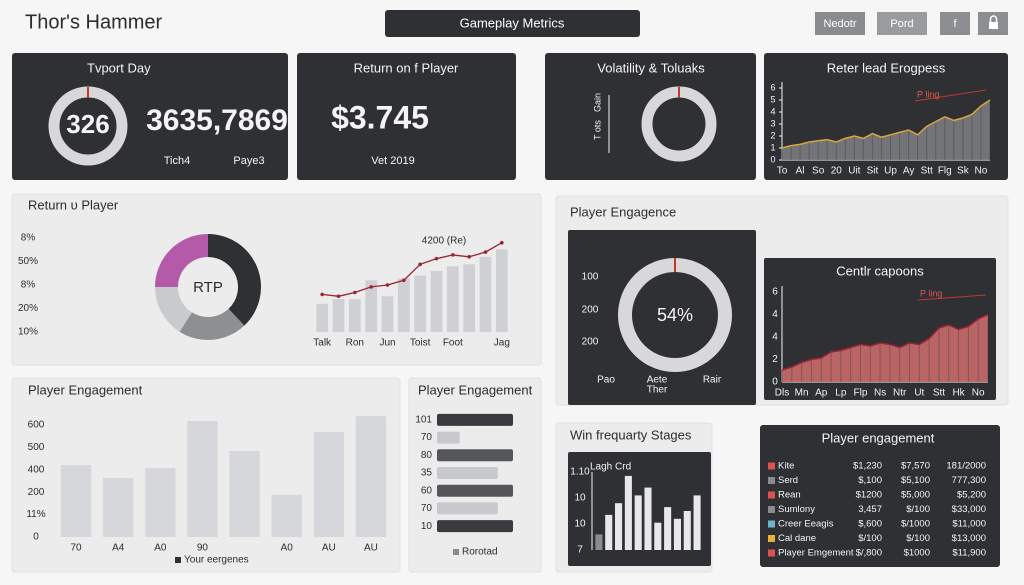  What do you see at coordinates (475, 389) in the screenshot?
I see `chart-title: Player Engagement` at bounding box center [475, 389].